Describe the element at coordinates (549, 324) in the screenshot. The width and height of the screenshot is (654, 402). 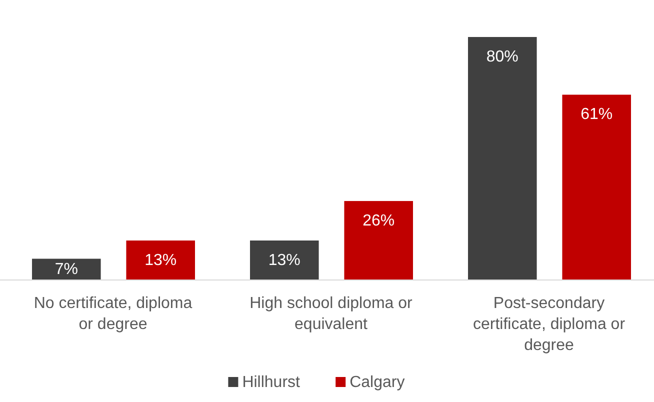
I see `x-tick-label: Post-secondary certificate, diploma or degree` at that location.